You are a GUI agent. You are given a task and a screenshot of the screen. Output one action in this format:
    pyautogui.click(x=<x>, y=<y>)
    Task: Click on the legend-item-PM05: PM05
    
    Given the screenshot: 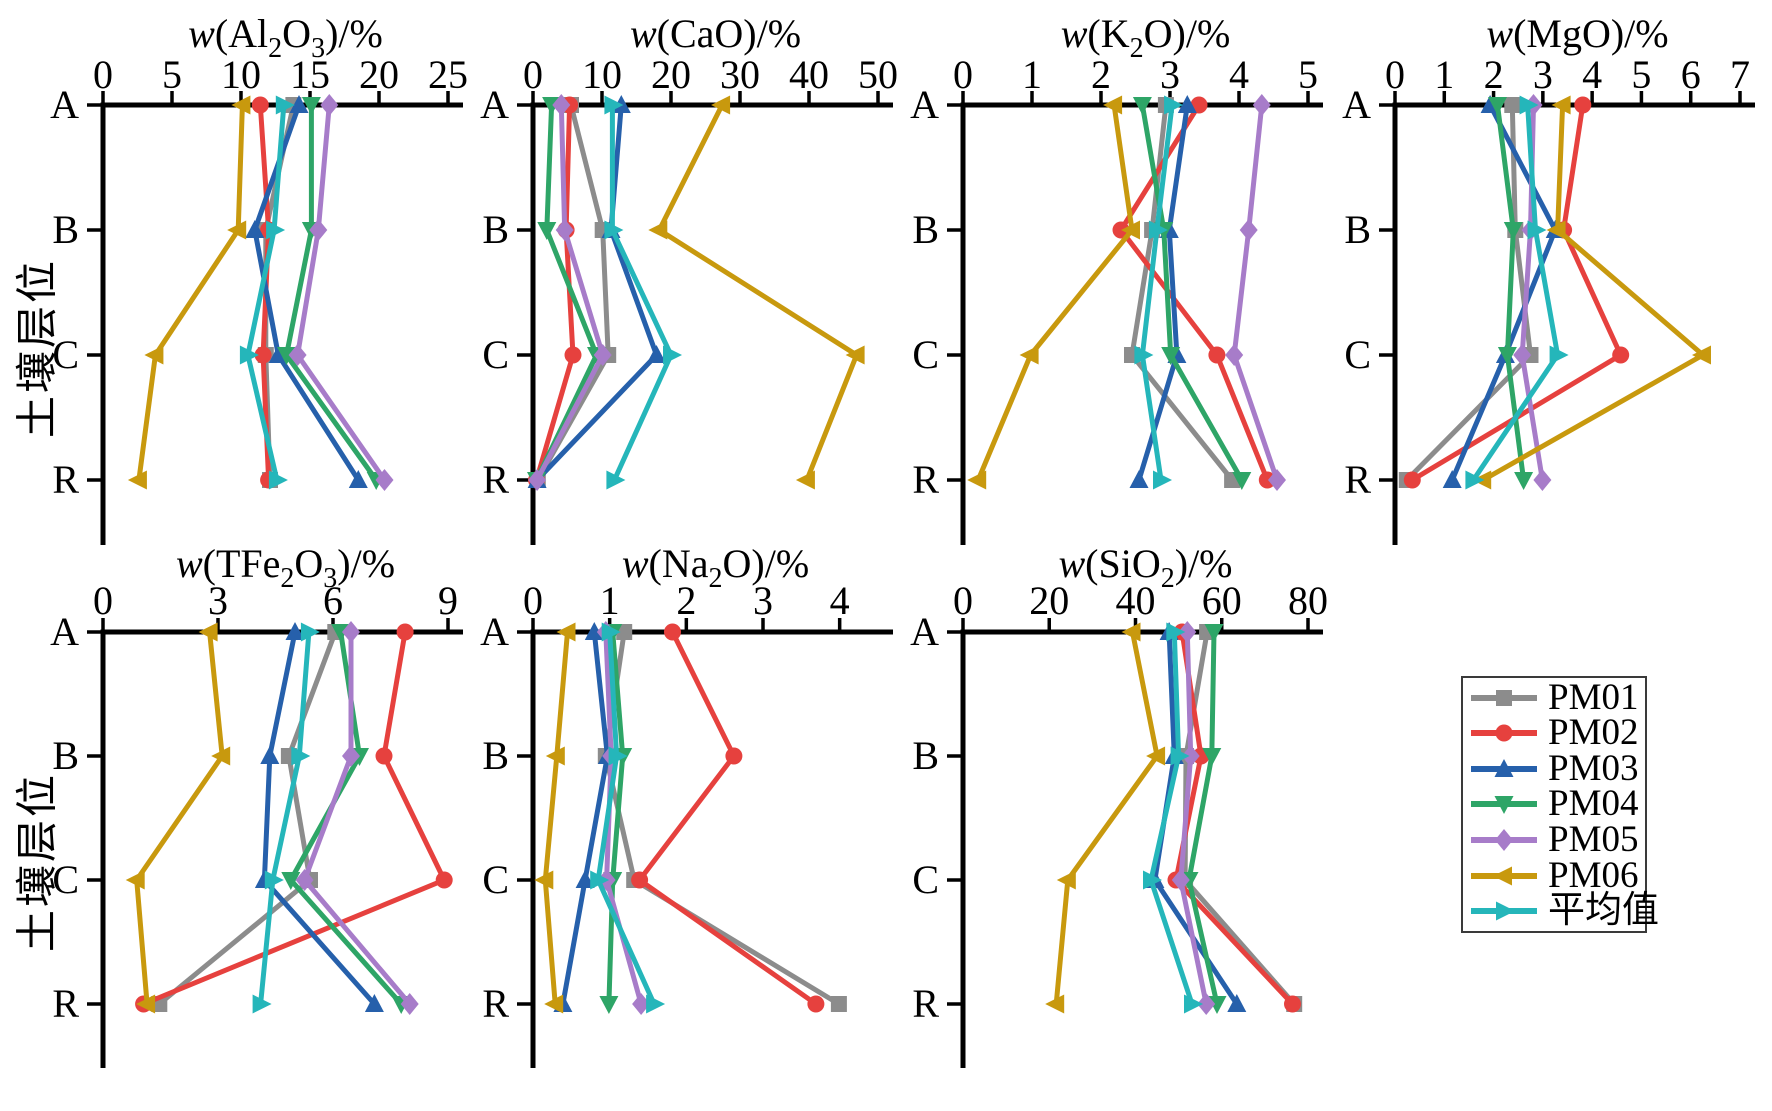 What is the action you would take?
    pyautogui.click(x=1557, y=839)
    